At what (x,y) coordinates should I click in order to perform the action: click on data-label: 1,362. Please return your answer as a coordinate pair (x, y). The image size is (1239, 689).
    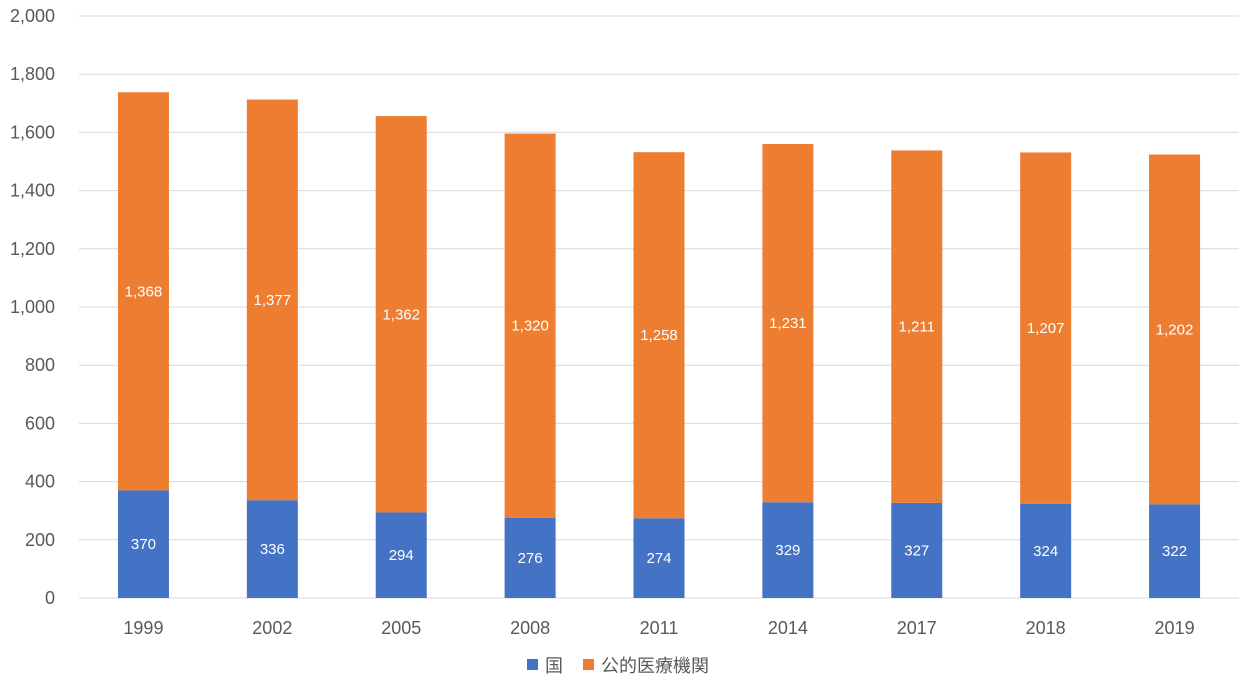
    Looking at the image, I should click on (401, 314).